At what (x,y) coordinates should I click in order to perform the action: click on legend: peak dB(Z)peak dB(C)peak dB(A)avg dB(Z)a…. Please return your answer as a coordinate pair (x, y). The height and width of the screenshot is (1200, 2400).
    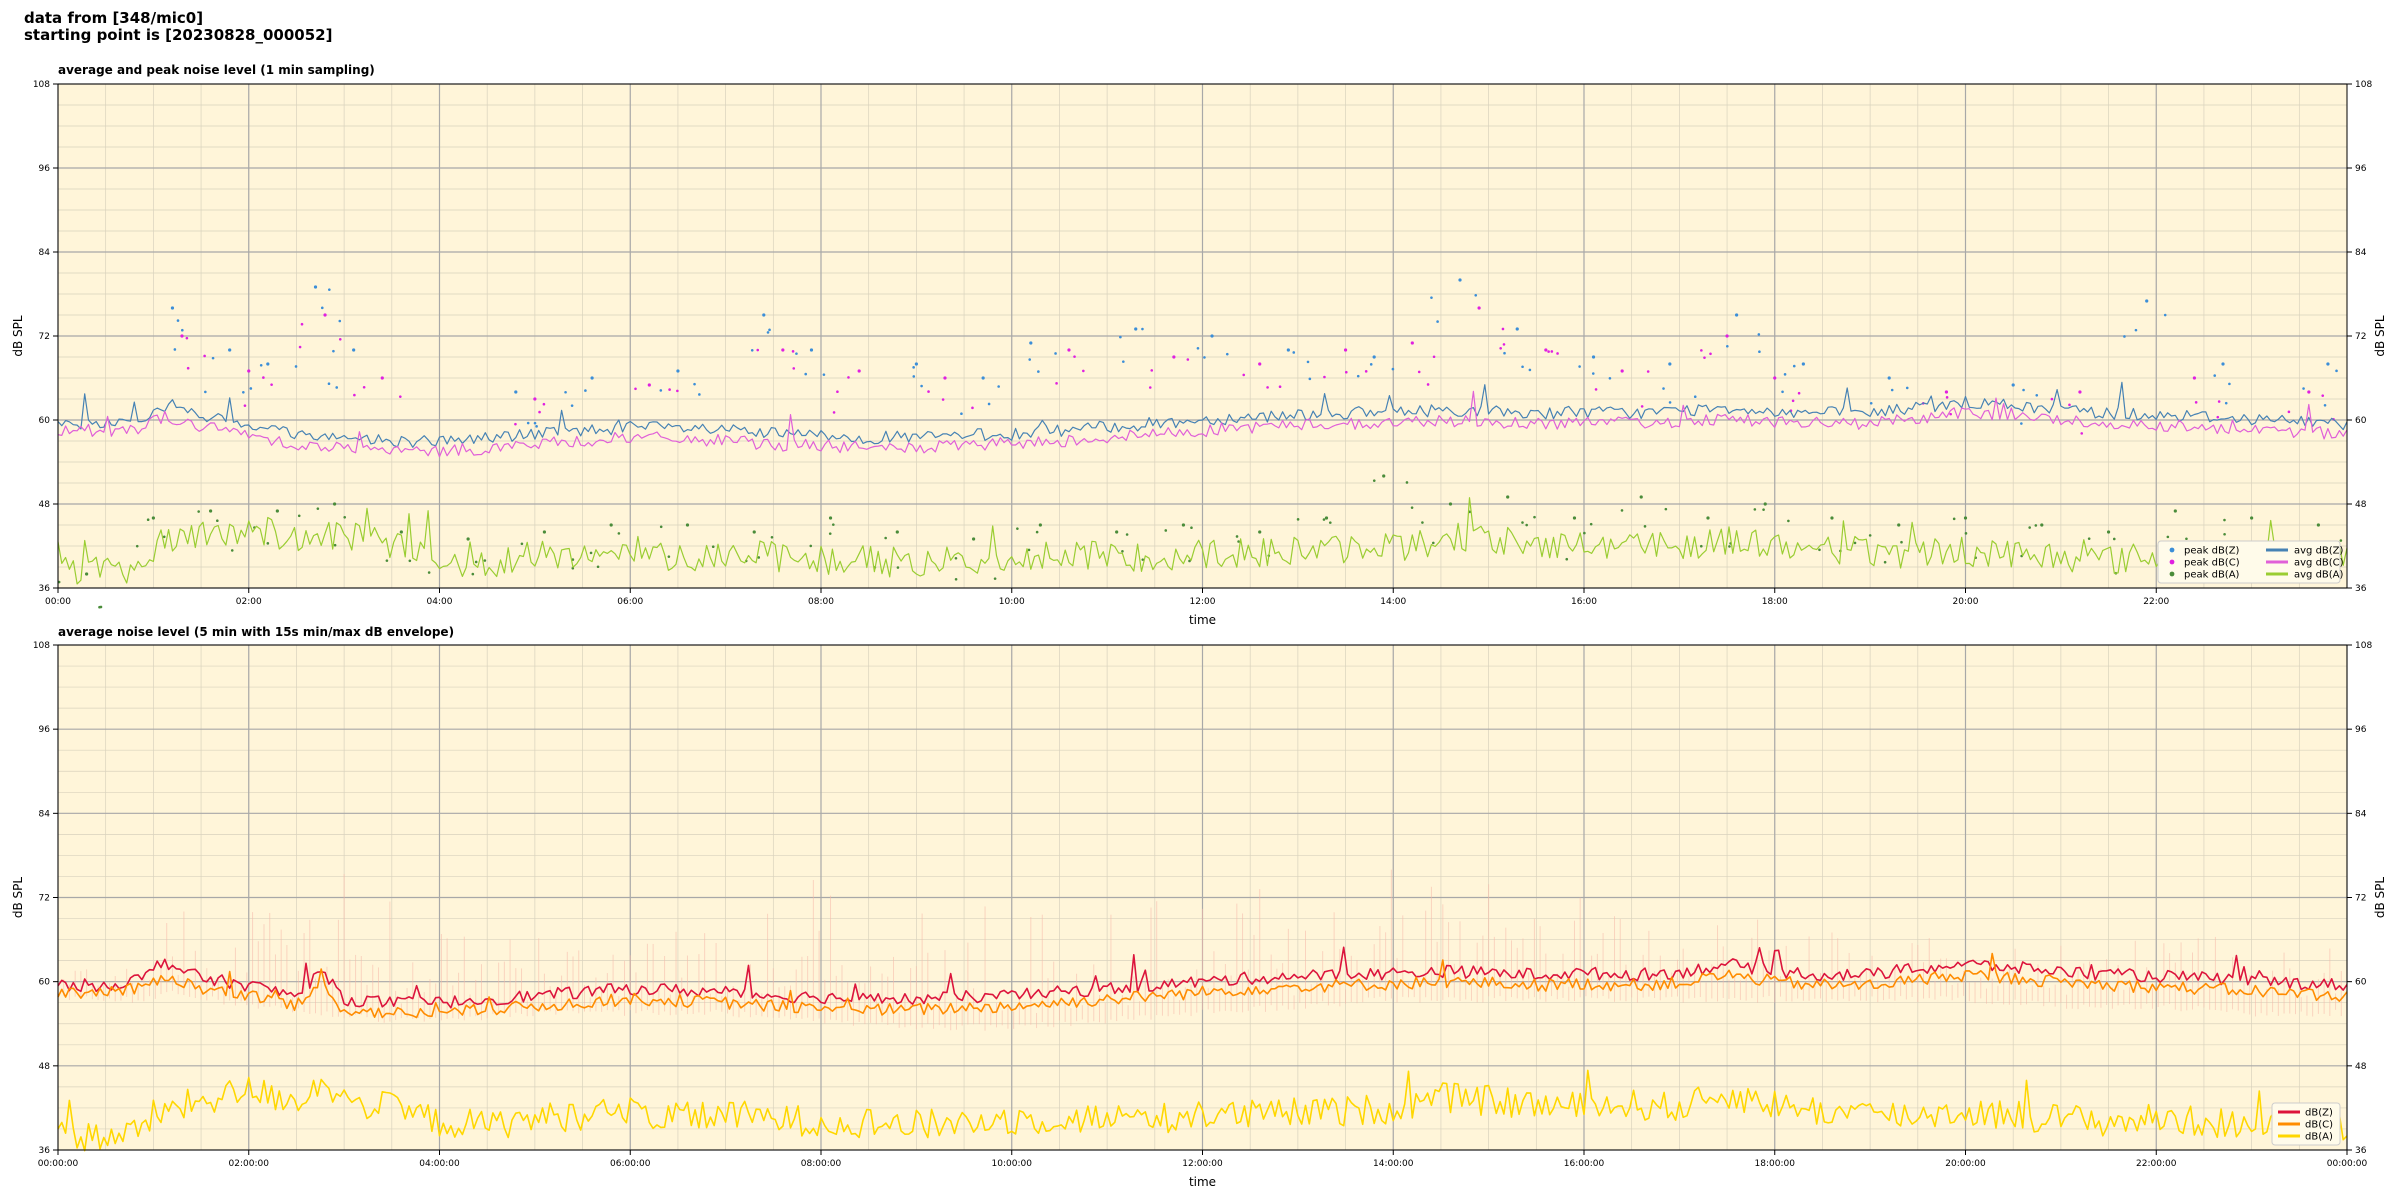
    Looking at the image, I should click on (2250, 562).